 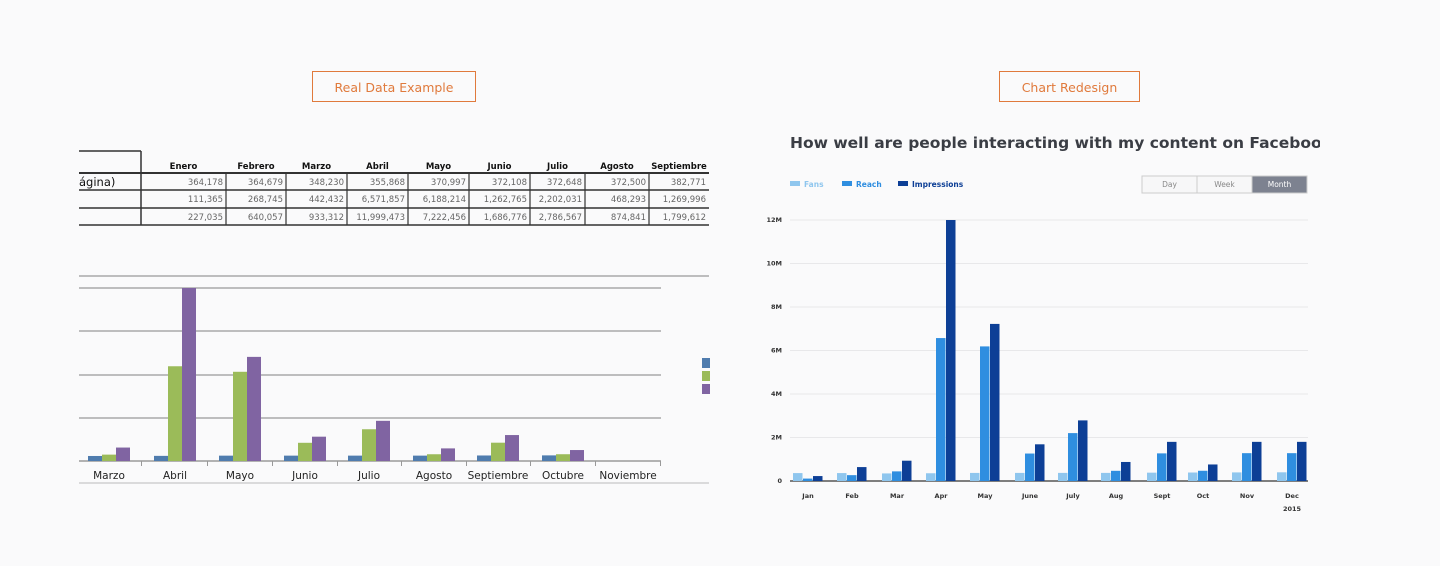 What do you see at coordinates (776, 394) in the screenshot?
I see `y-tick-label: 4M` at bounding box center [776, 394].